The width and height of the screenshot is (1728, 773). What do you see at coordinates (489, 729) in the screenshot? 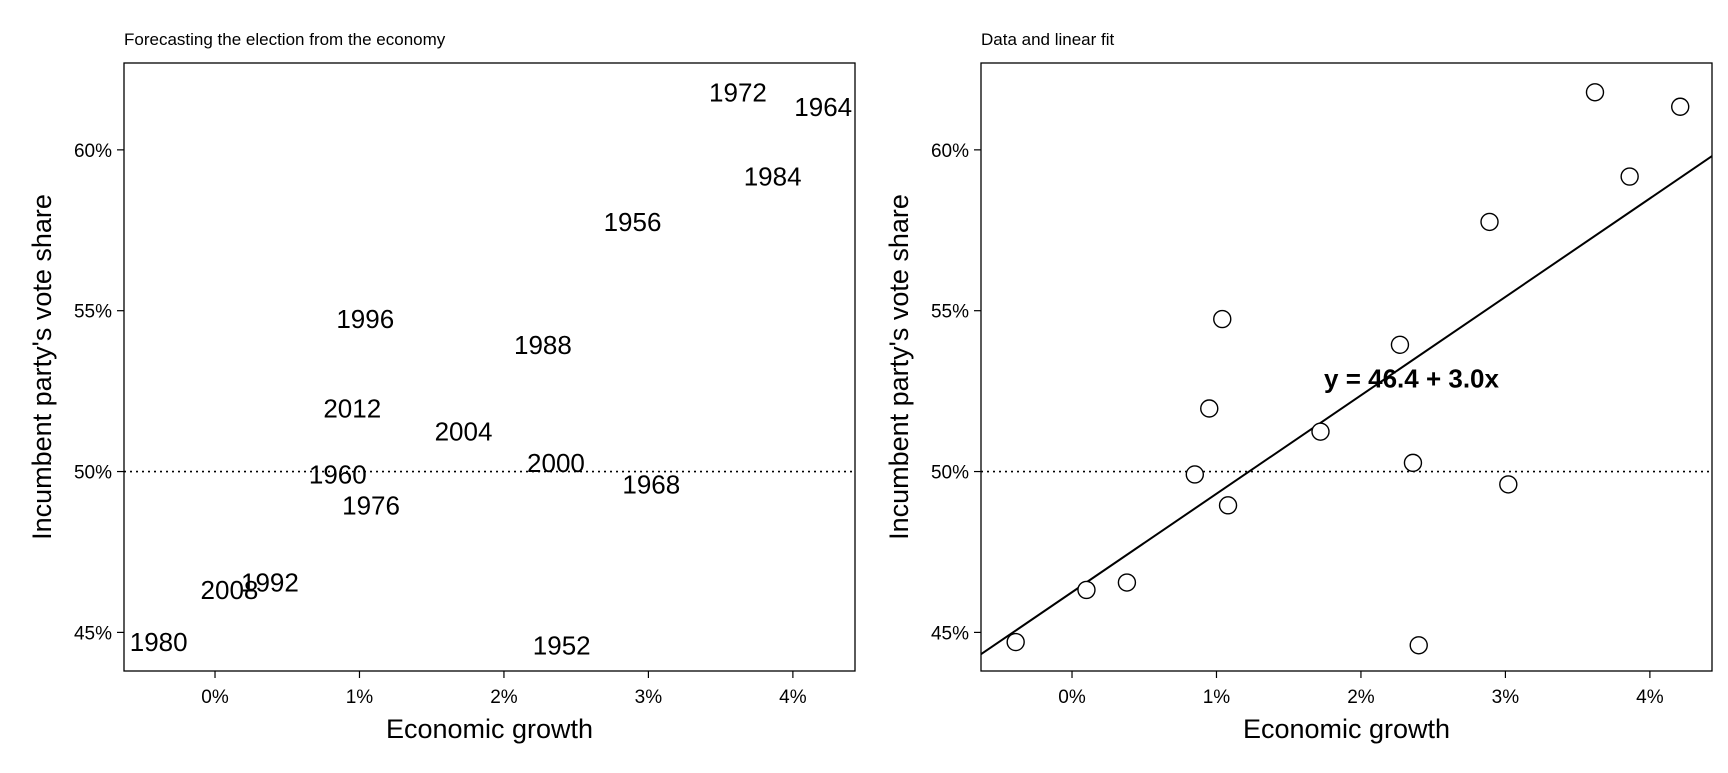
I see `left-x-axis-label: Economic growth` at bounding box center [489, 729].